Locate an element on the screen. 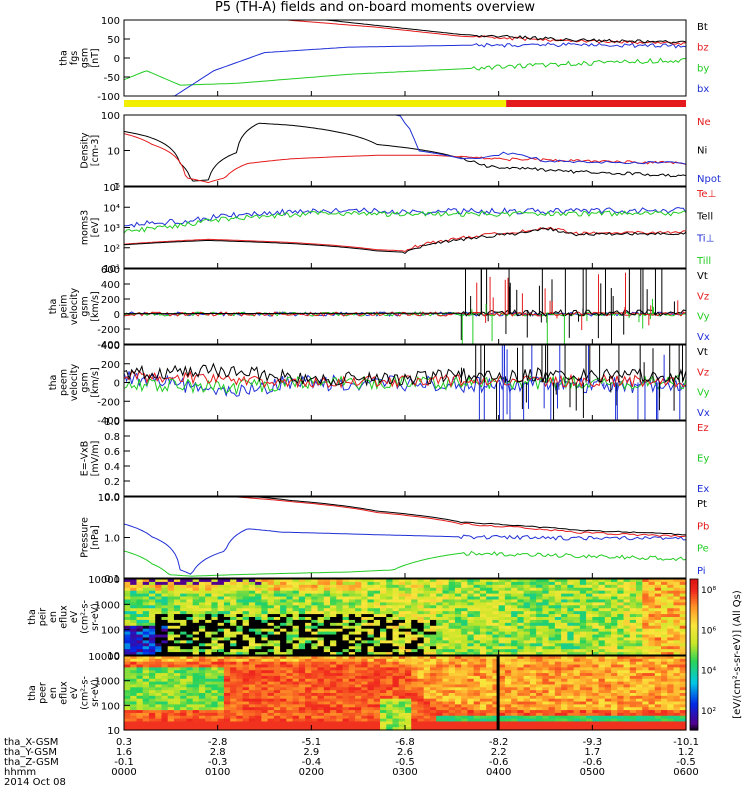  y-axis-label-line: moms3 is located at coordinates (85, 227).